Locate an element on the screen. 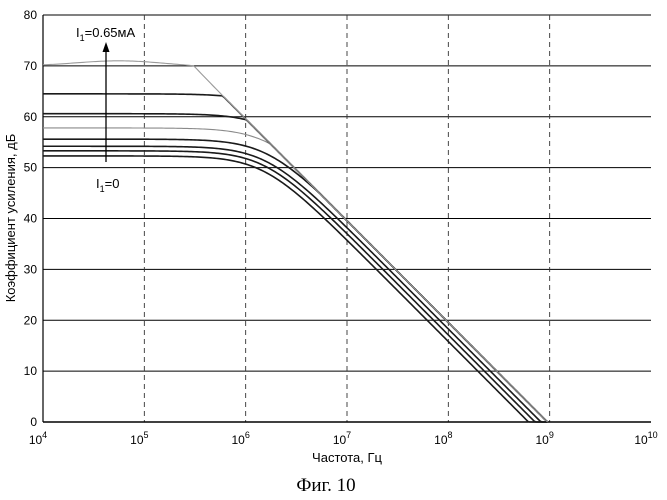  figure-caption: Фиг. 10 is located at coordinates (325, 485).